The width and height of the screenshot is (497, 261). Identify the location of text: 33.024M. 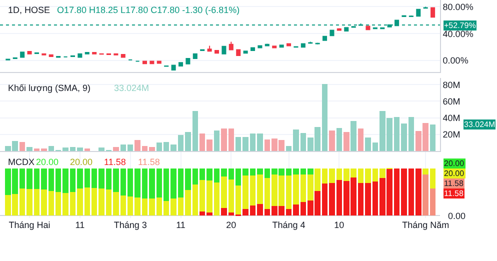
(480, 124).